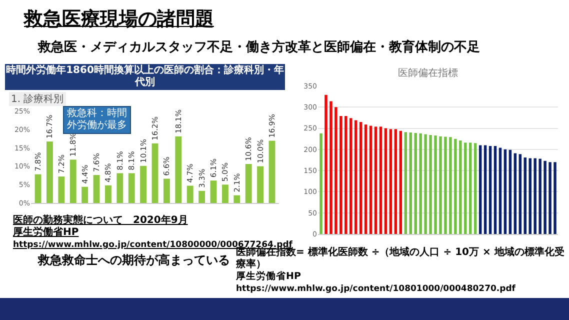  Describe the element at coordinates (119, 19) in the screenshot. I see `text: 救急医療現場の諸問題` at that location.